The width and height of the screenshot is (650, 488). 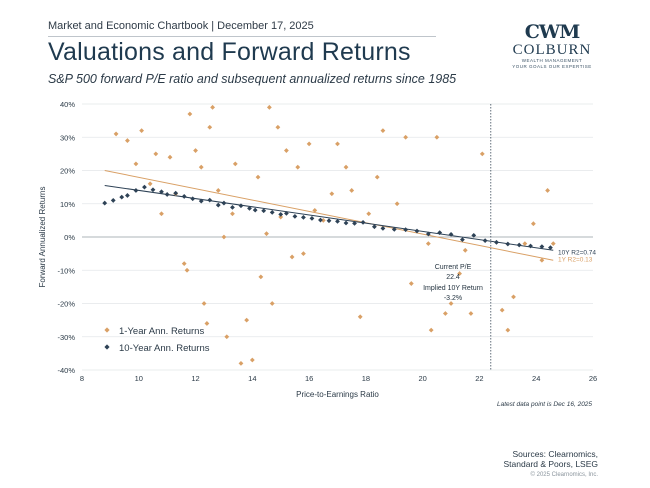 What do you see at coordinates (552, 66) in the screenshot?
I see `logo-tagline-2: YOUR GOALS OUR EXPERTISE` at bounding box center [552, 66].